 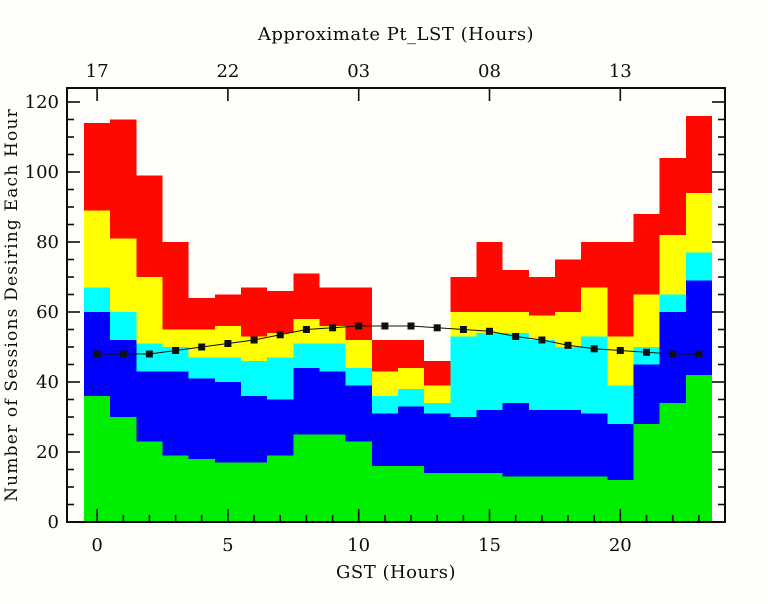 I want to click on x-axis-title: GST (Hours), so click(x=396, y=572).